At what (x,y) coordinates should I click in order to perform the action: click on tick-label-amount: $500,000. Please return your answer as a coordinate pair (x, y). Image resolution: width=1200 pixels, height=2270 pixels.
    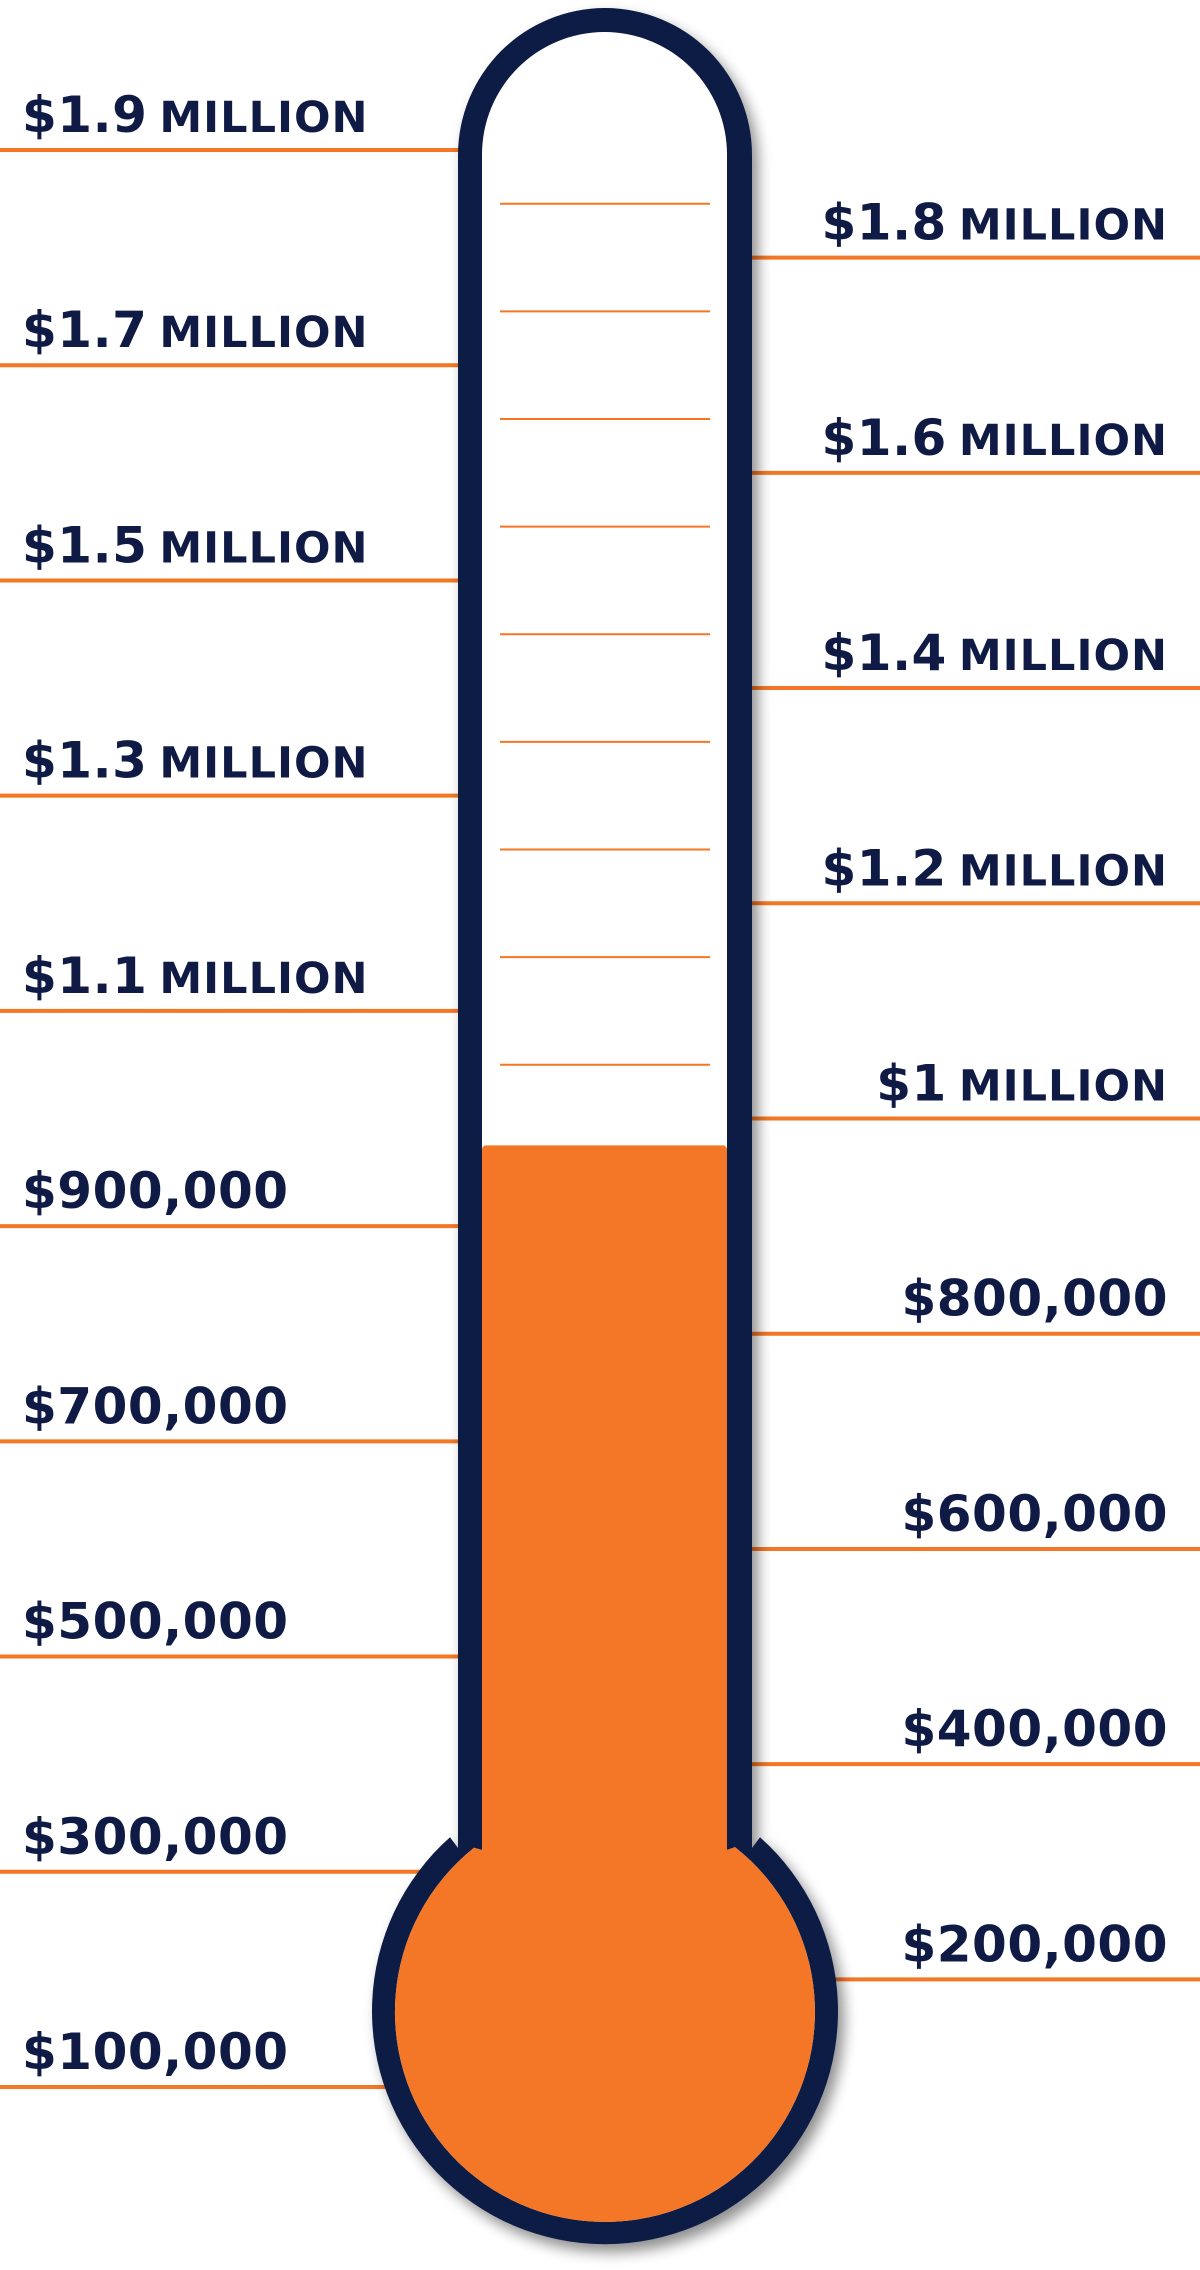
    Looking at the image, I should click on (155, 1622).